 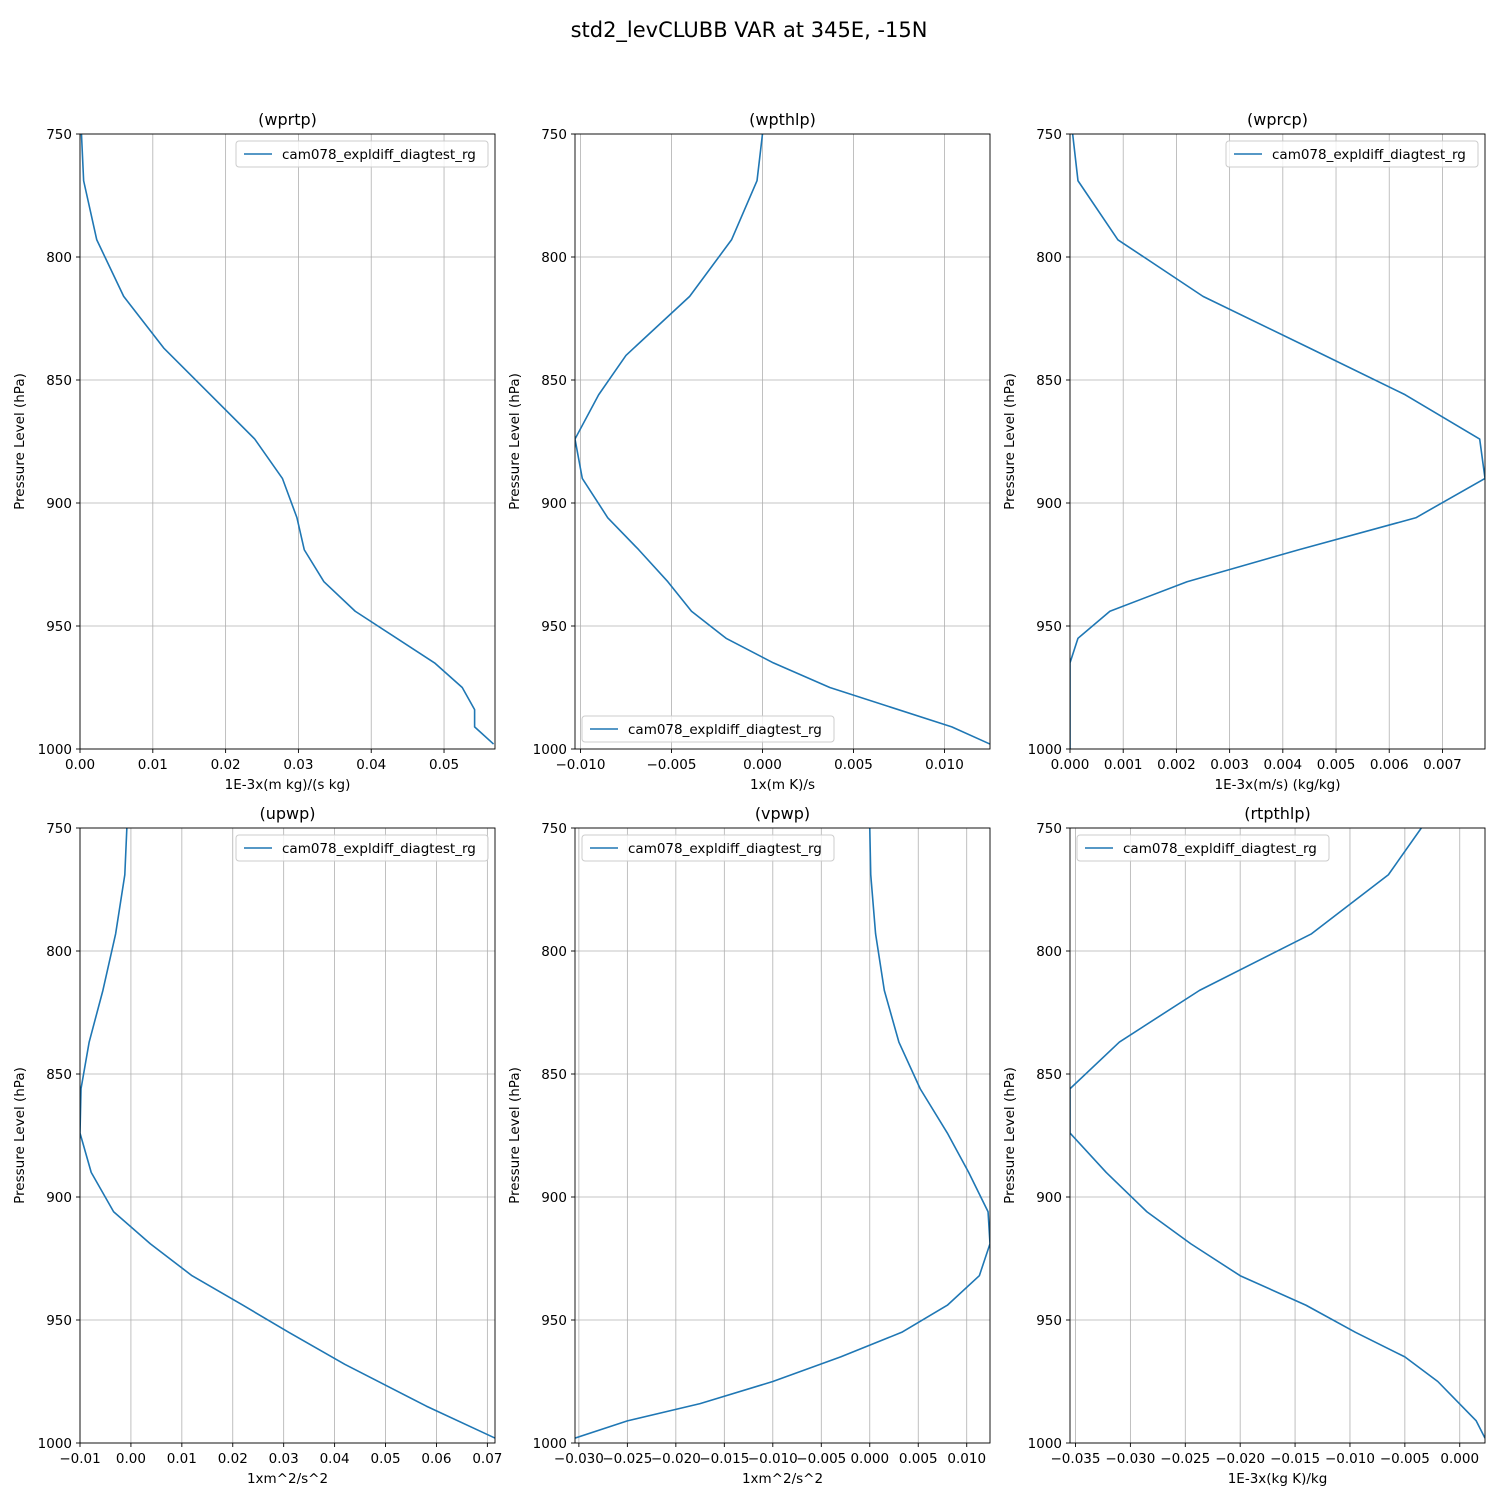 I want to click on x-tick-label: 0.06, so click(x=436, y=1459).